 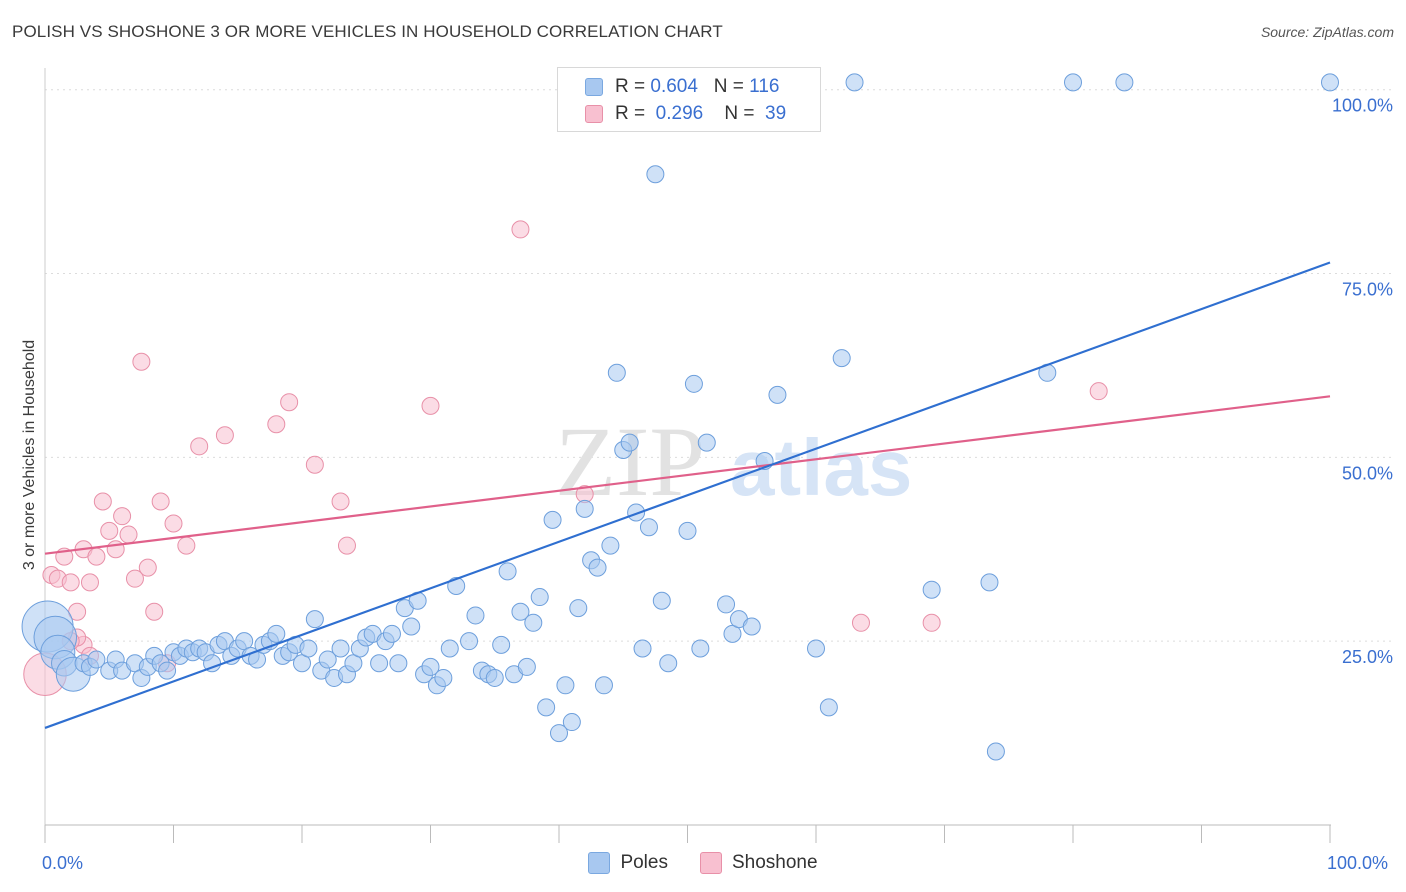 I want to click on y-axis-label: 3 or more Vehicles in Household, so click(x=29, y=455).